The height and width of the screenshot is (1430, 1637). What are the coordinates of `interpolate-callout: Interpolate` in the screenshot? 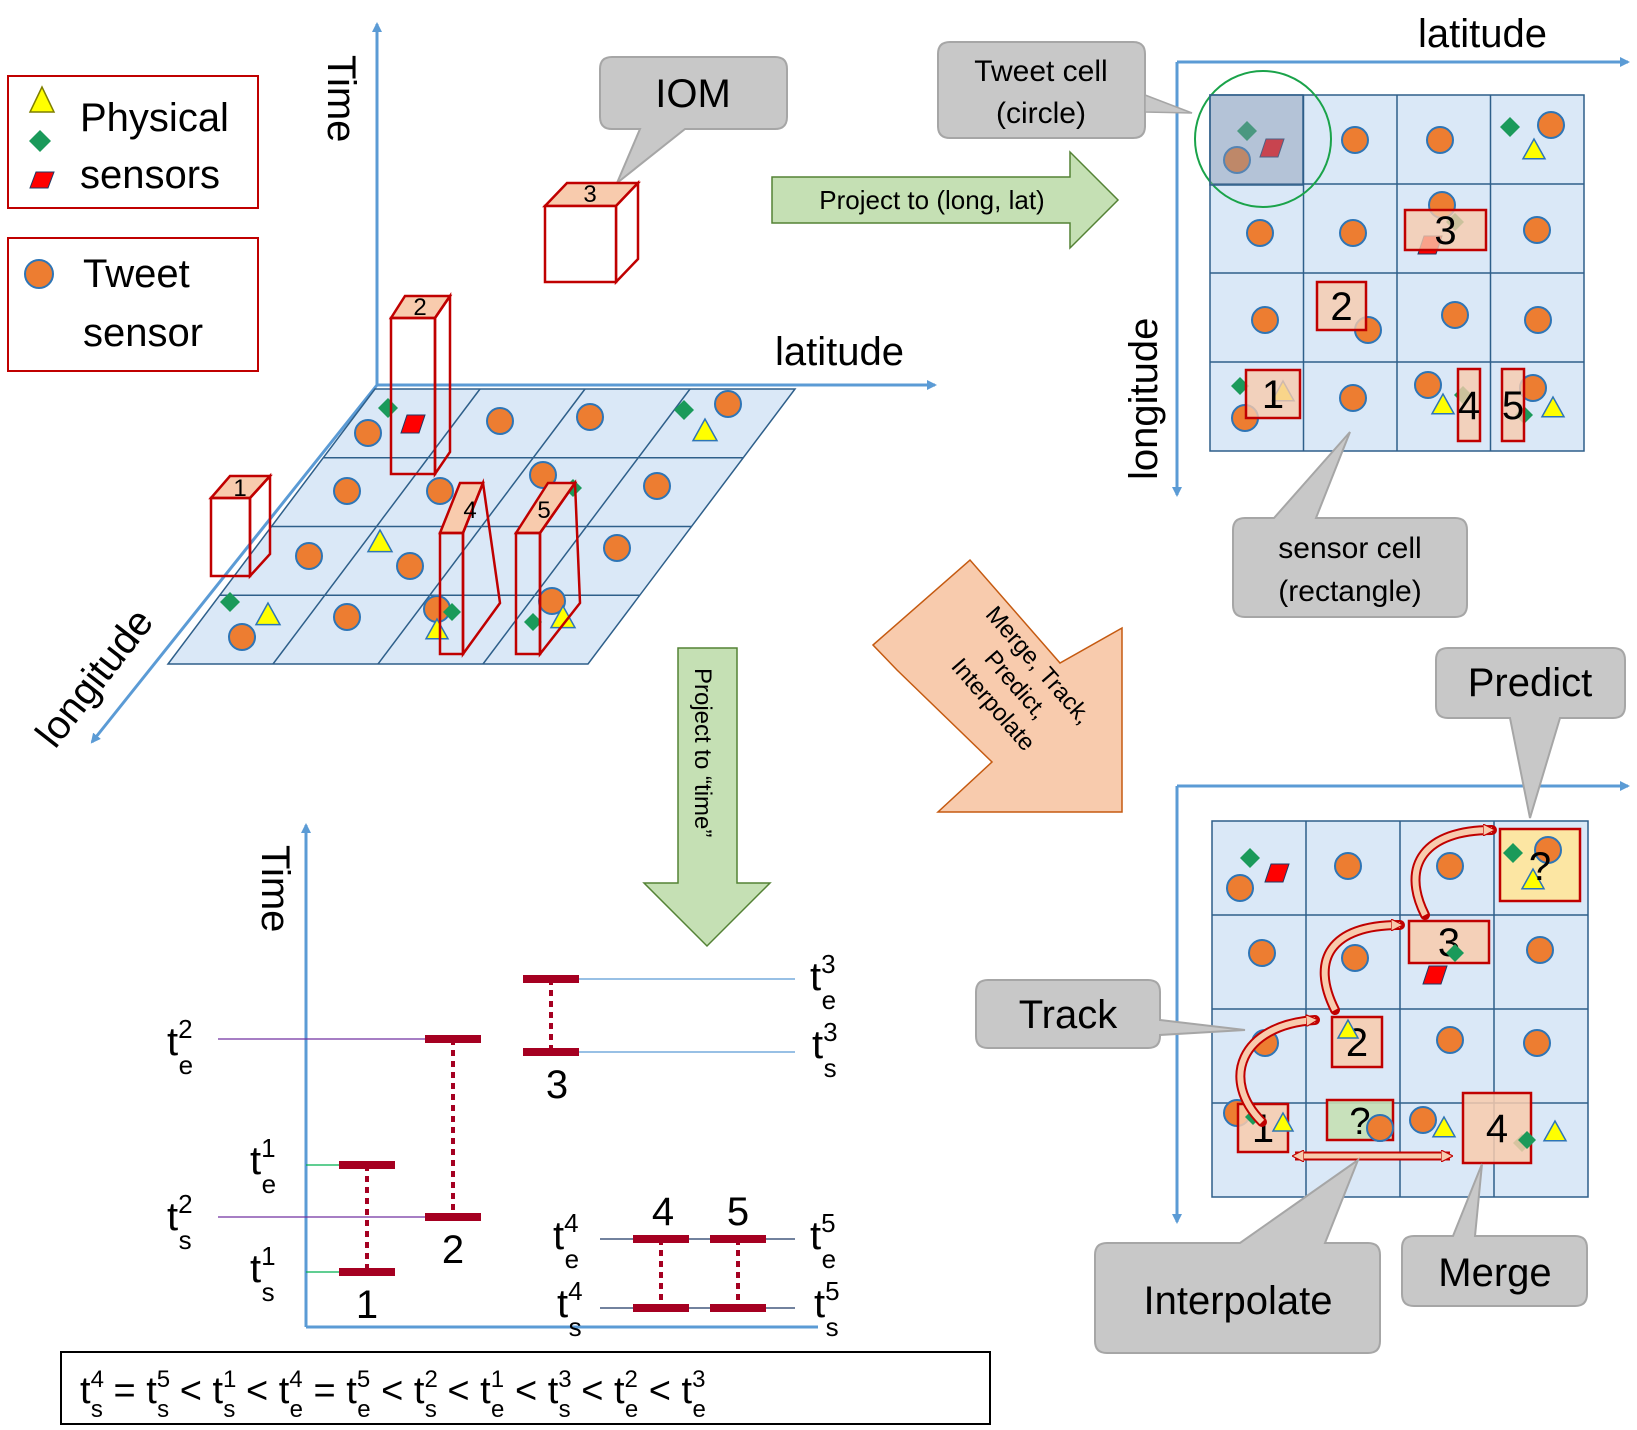 It's located at (1237, 1255).